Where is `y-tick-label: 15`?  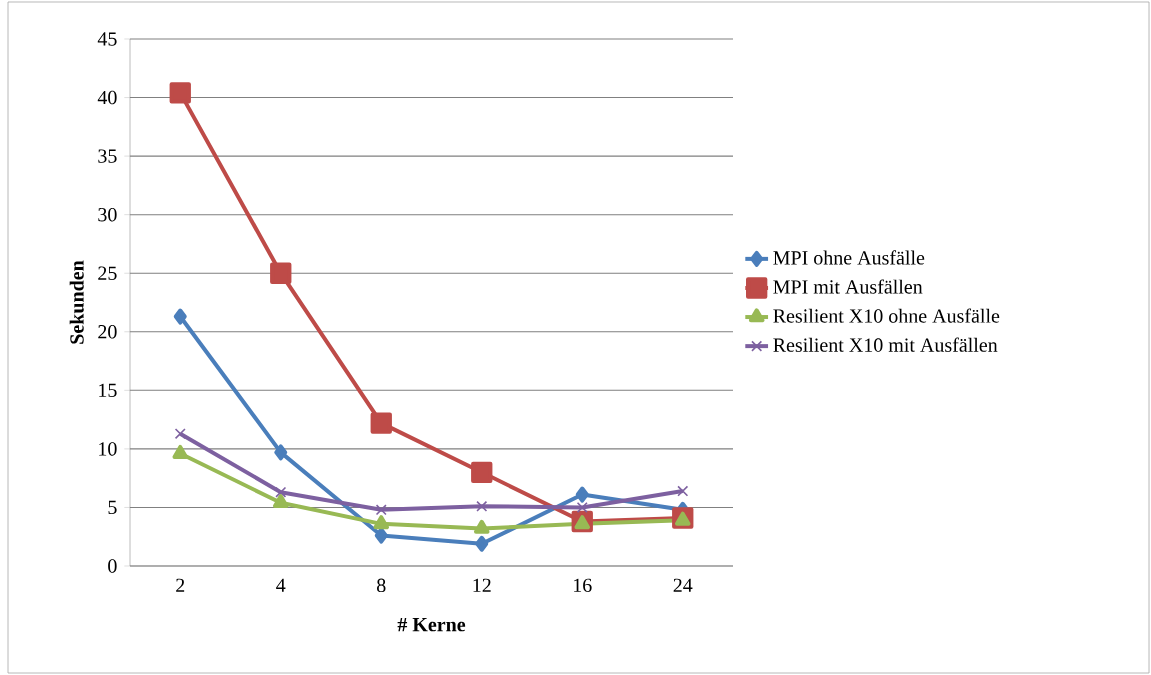
y-tick-label: 15 is located at coordinates (108, 390).